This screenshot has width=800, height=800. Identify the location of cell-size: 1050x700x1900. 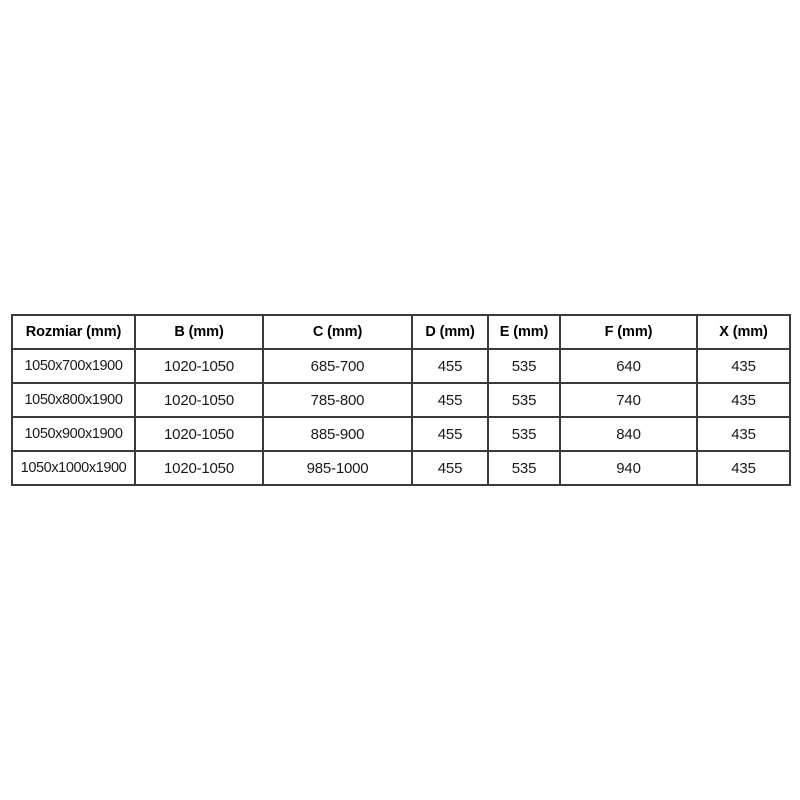
(73, 366).